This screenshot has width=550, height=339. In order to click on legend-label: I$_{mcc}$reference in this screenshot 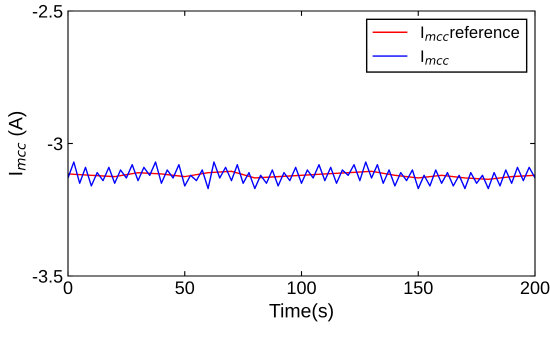, I will do `click(471, 33)`.